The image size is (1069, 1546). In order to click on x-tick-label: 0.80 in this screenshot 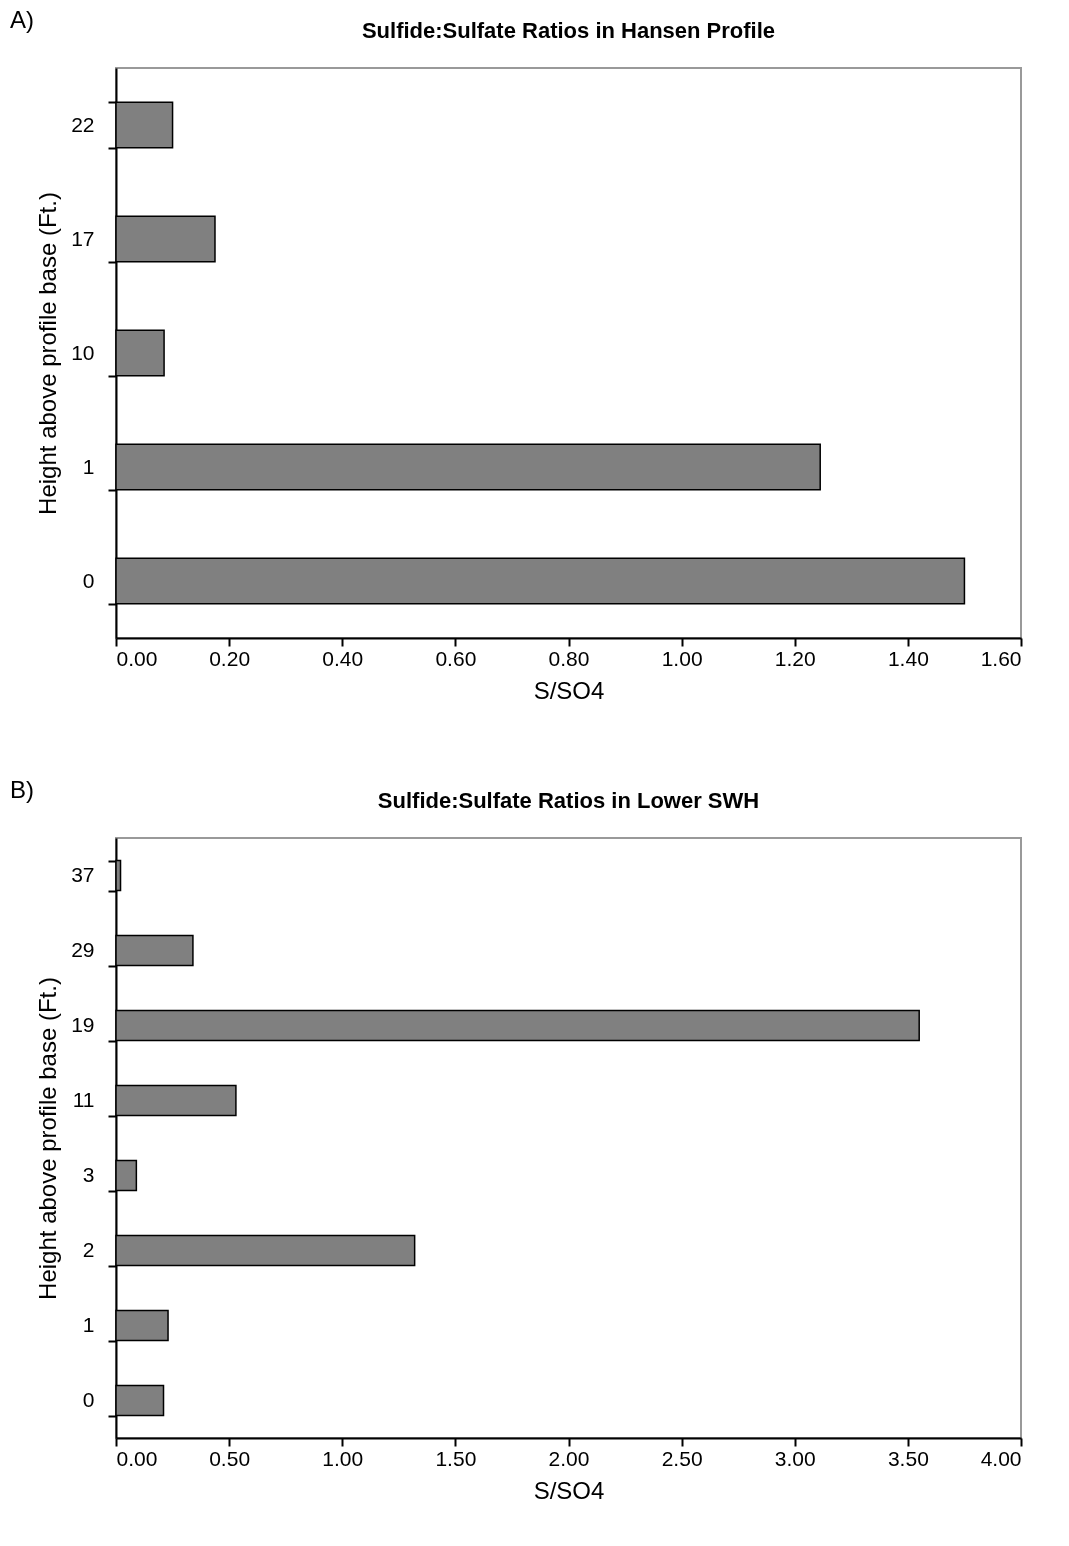, I will do `click(569, 658)`.